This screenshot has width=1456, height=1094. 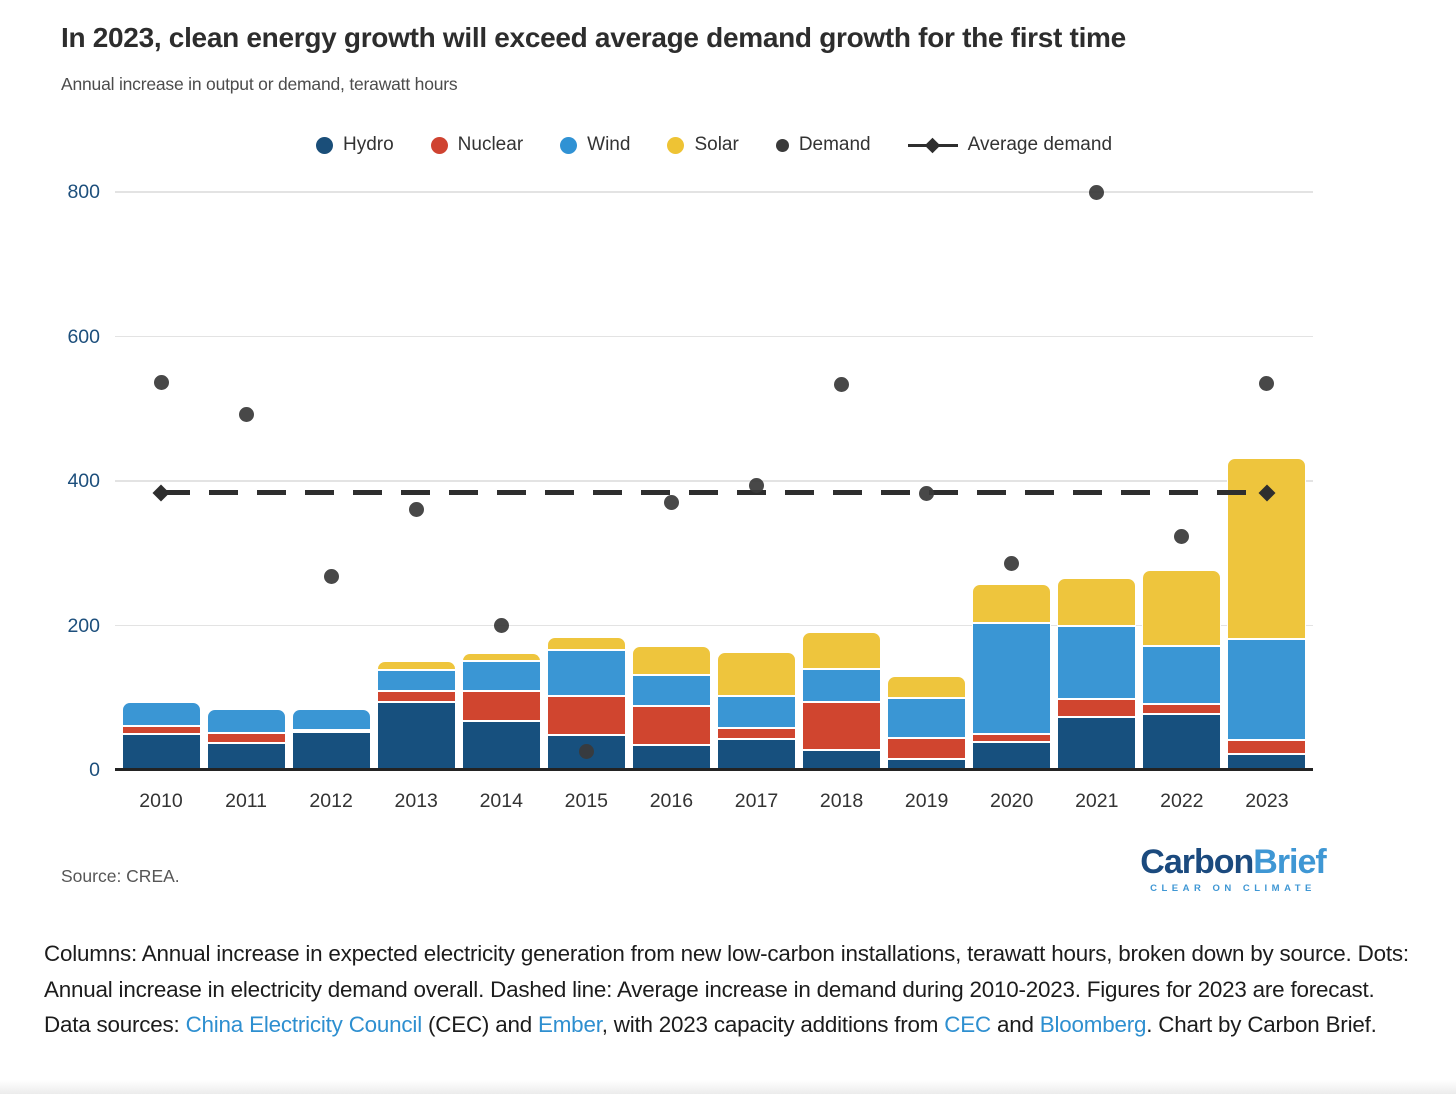 I want to click on x-tick-label-2013: 2013, so click(x=416, y=801).